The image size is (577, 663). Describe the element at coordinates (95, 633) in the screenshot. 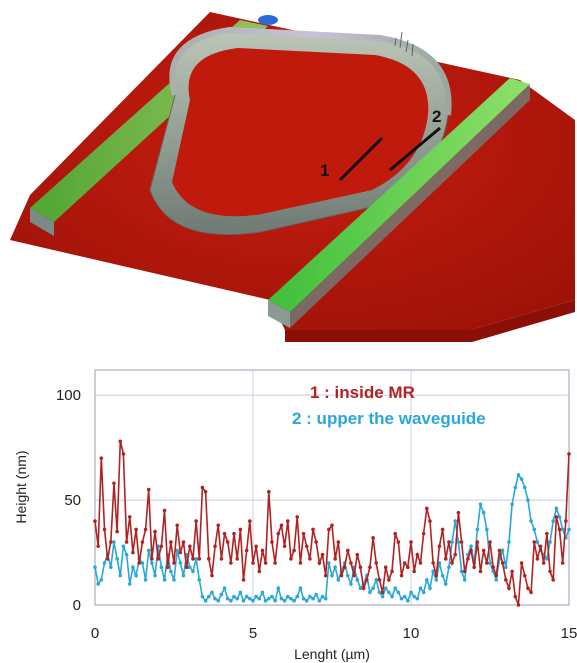

I see `x-tick-label: 0` at that location.